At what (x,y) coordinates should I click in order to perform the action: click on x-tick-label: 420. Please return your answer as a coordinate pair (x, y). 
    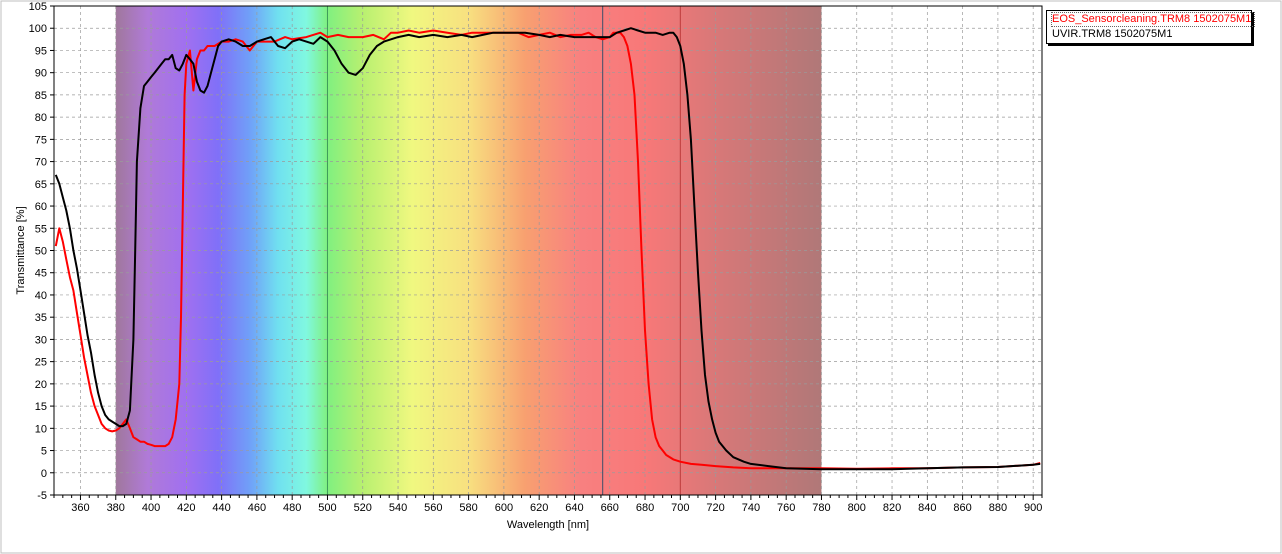
    Looking at the image, I should click on (186, 508).